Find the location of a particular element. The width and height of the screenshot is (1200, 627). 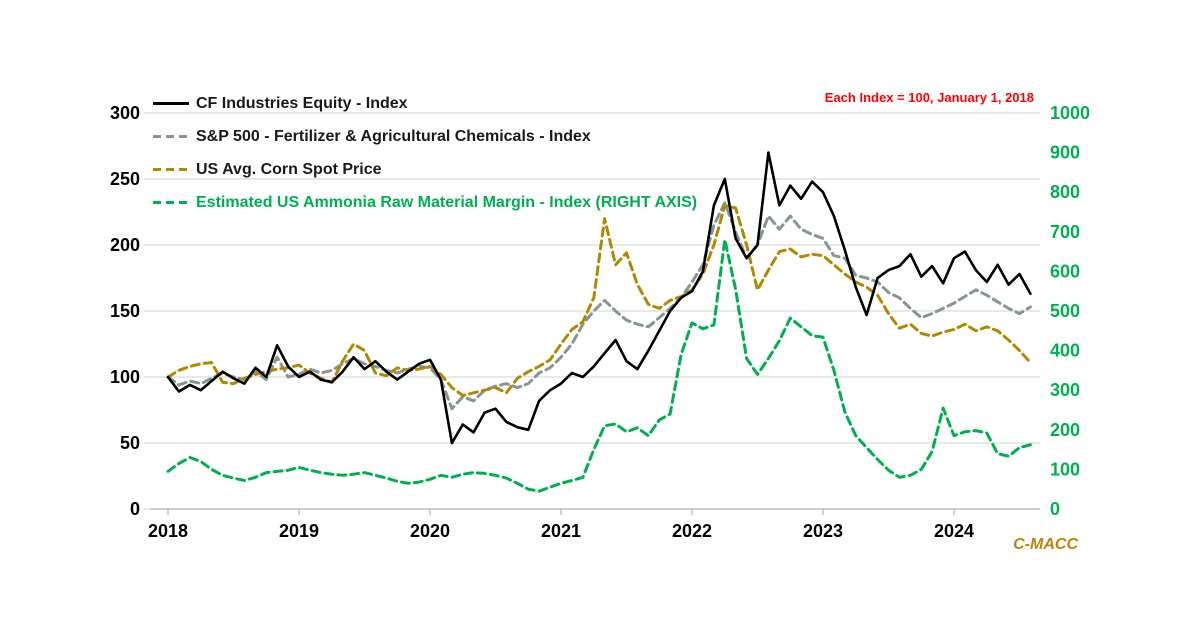

y-axis-label-right: 300 is located at coordinates (1065, 390).